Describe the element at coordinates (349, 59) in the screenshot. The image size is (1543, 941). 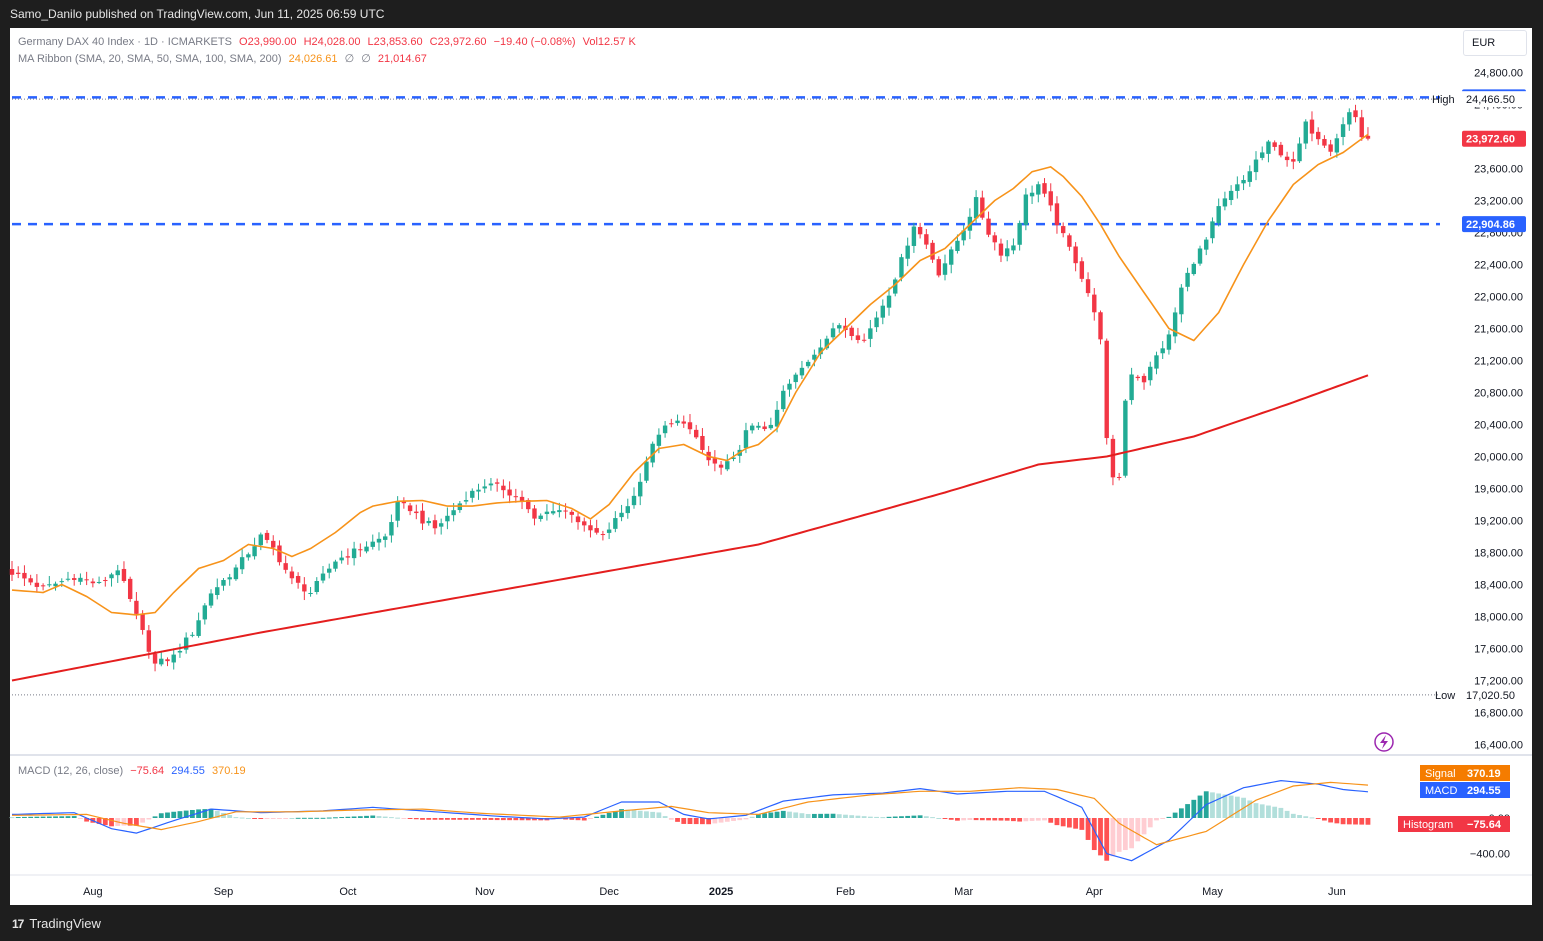
I see `ma50-value: ∅` at that location.